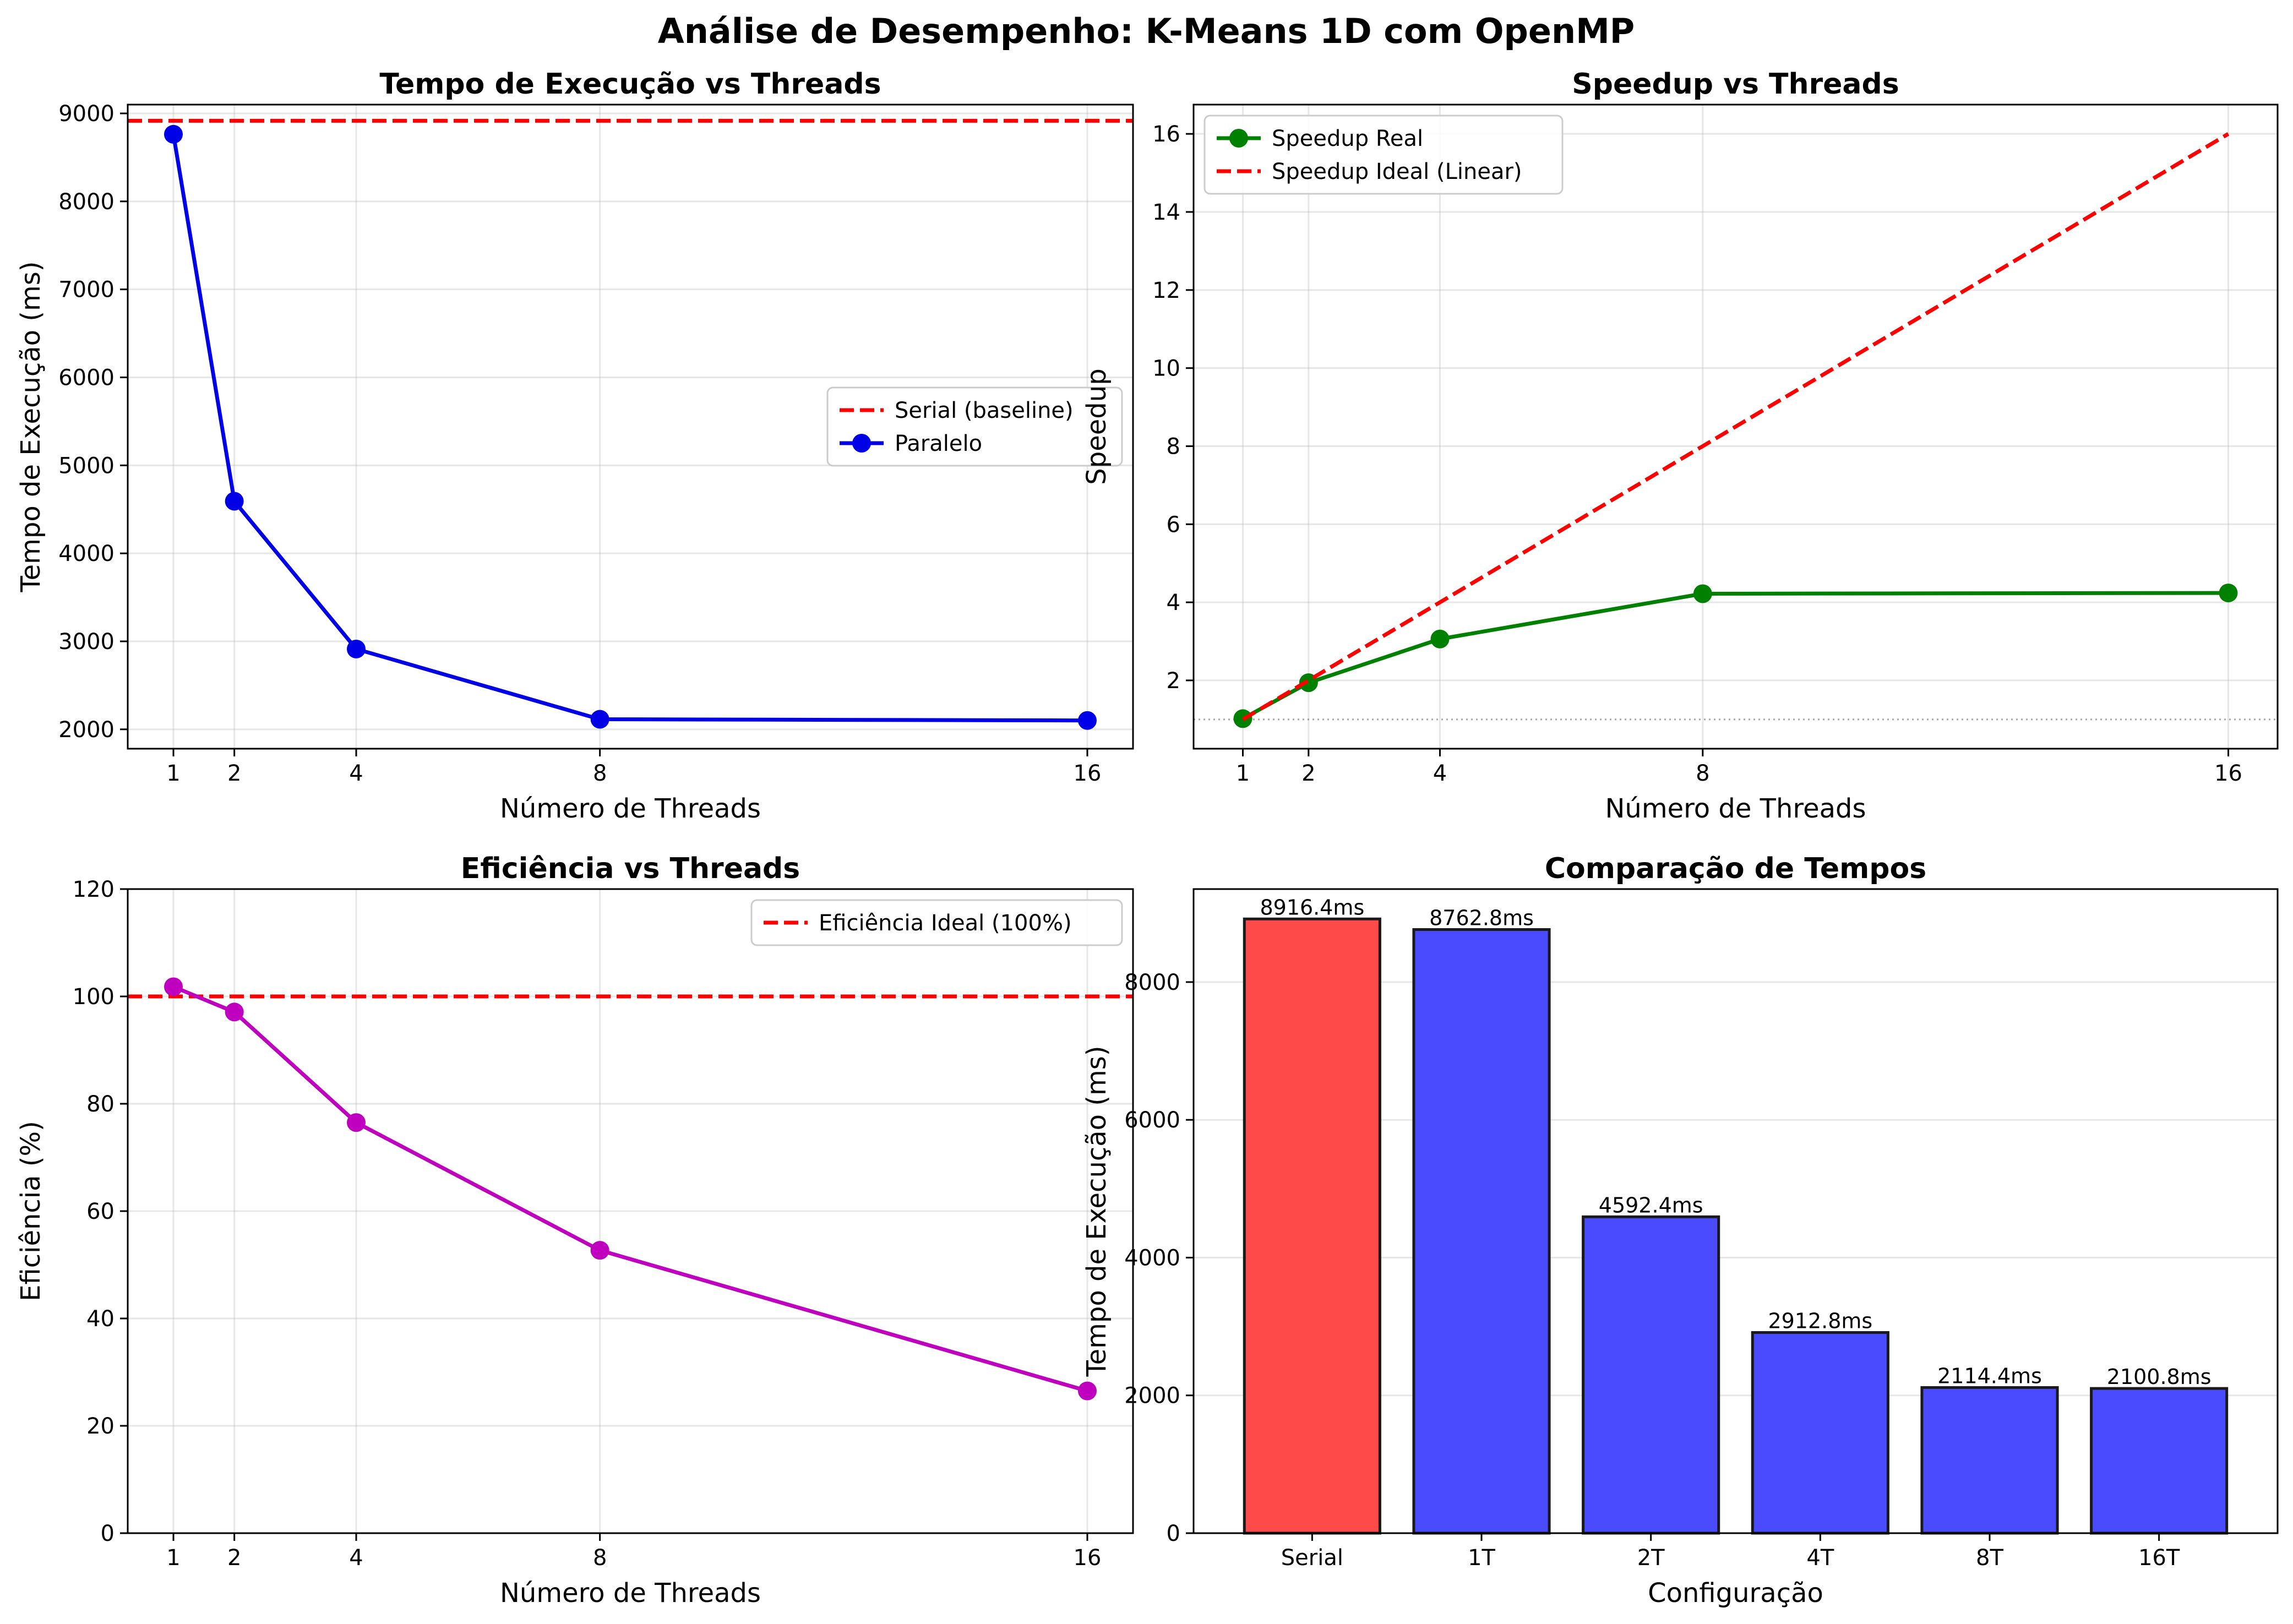  I want to click on bar-value-label: 8916.4ms, so click(1312, 907).